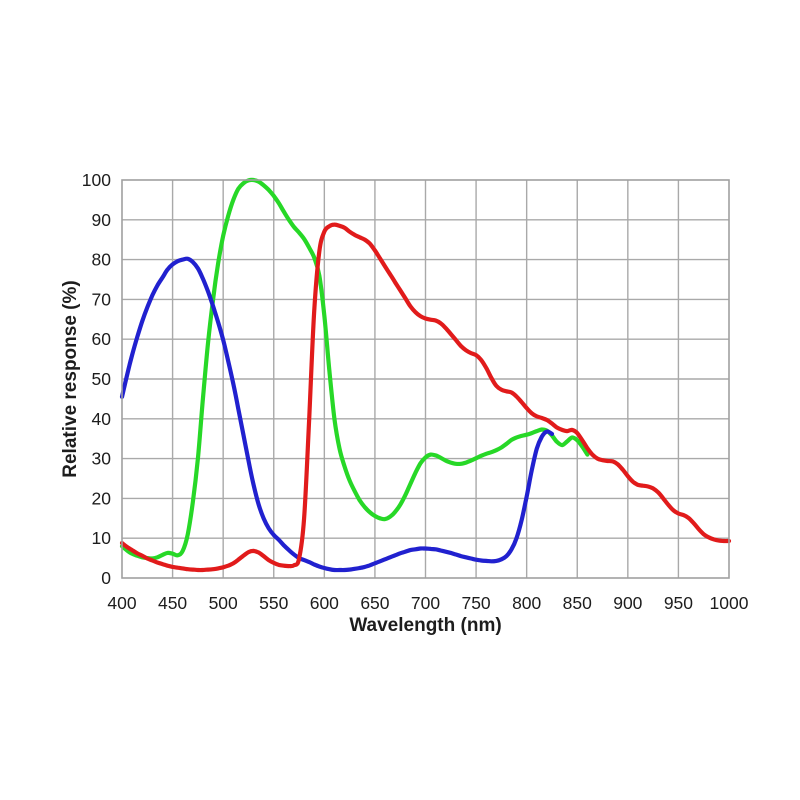 This screenshot has width=800, height=800. I want to click on y-tick-label: 60, so click(102, 339).